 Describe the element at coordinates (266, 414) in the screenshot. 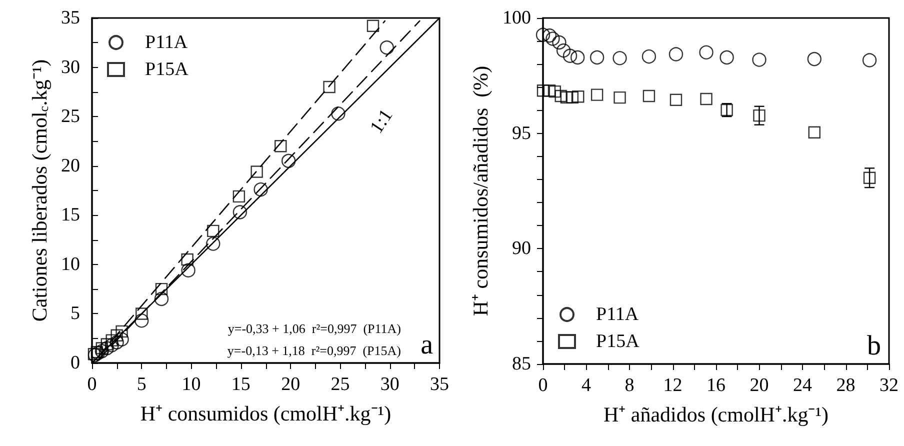

I see `x-axis-title: H⁺ consumidos (cmolH⁺.kg⁻¹)` at that location.